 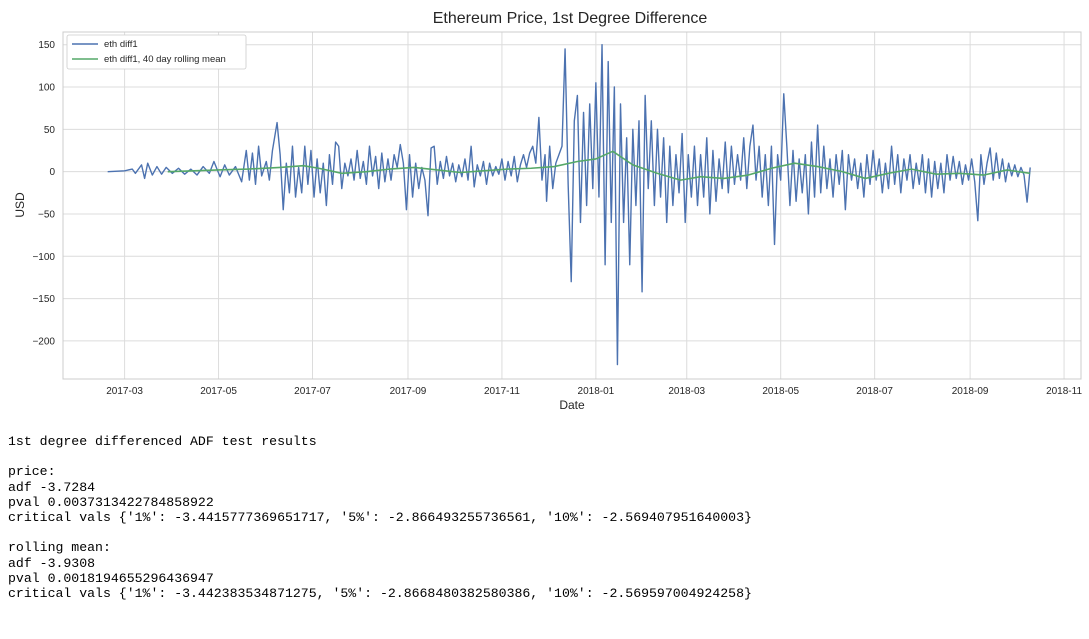 I want to click on output-line: pval 0.0037313422784858922, so click(x=111, y=502).